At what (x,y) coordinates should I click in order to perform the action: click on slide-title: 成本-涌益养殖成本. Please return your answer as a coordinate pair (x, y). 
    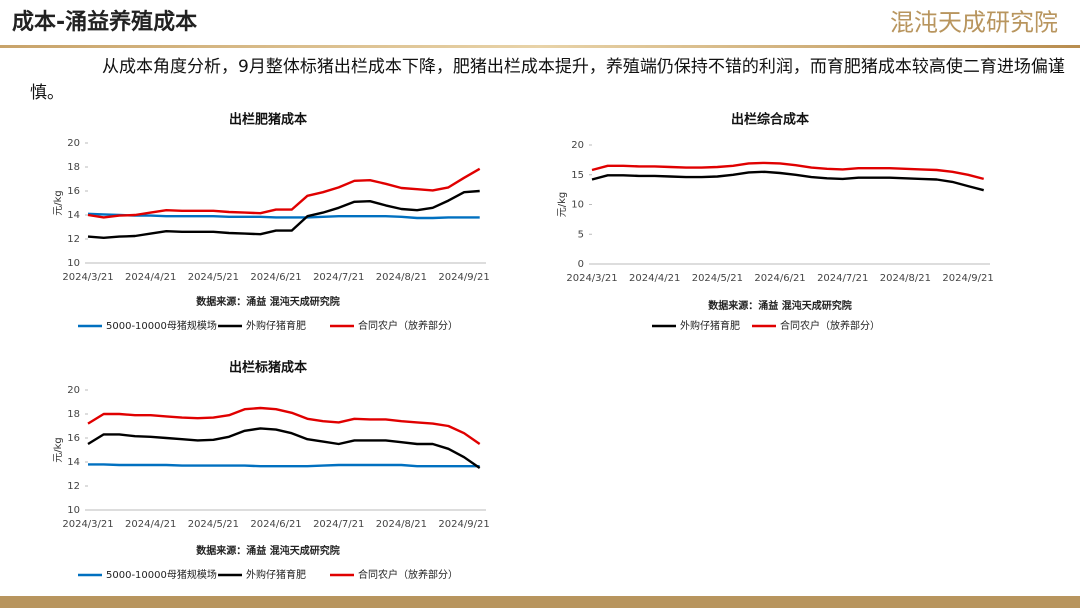
    Looking at the image, I should click on (104, 22).